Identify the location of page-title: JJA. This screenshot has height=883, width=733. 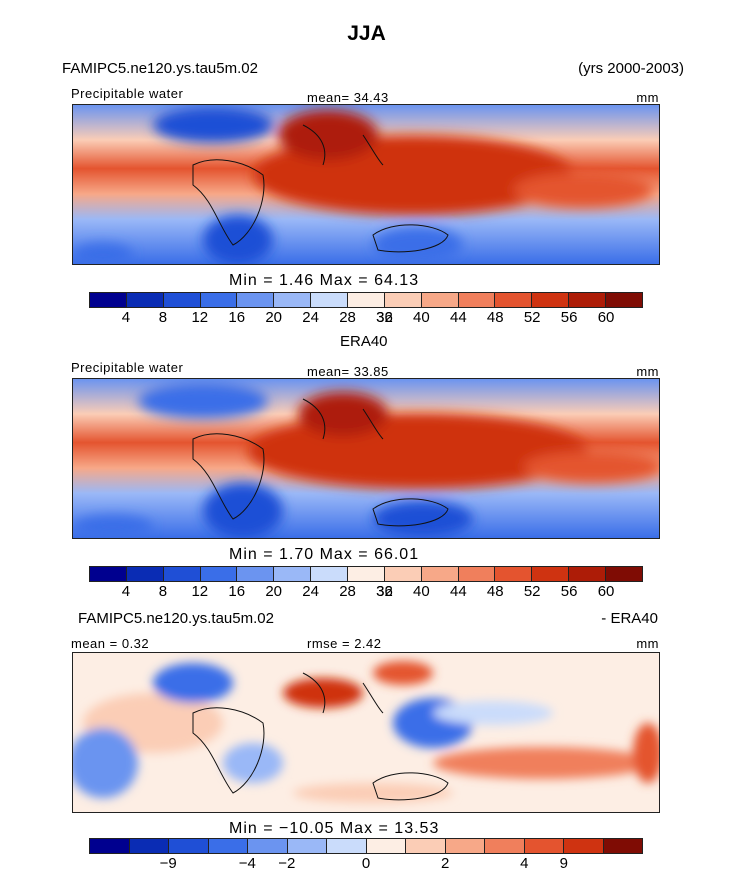
(366, 33).